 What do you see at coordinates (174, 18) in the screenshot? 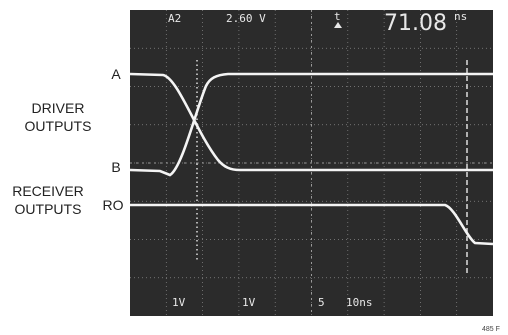
I see `scope-channel: A2` at bounding box center [174, 18].